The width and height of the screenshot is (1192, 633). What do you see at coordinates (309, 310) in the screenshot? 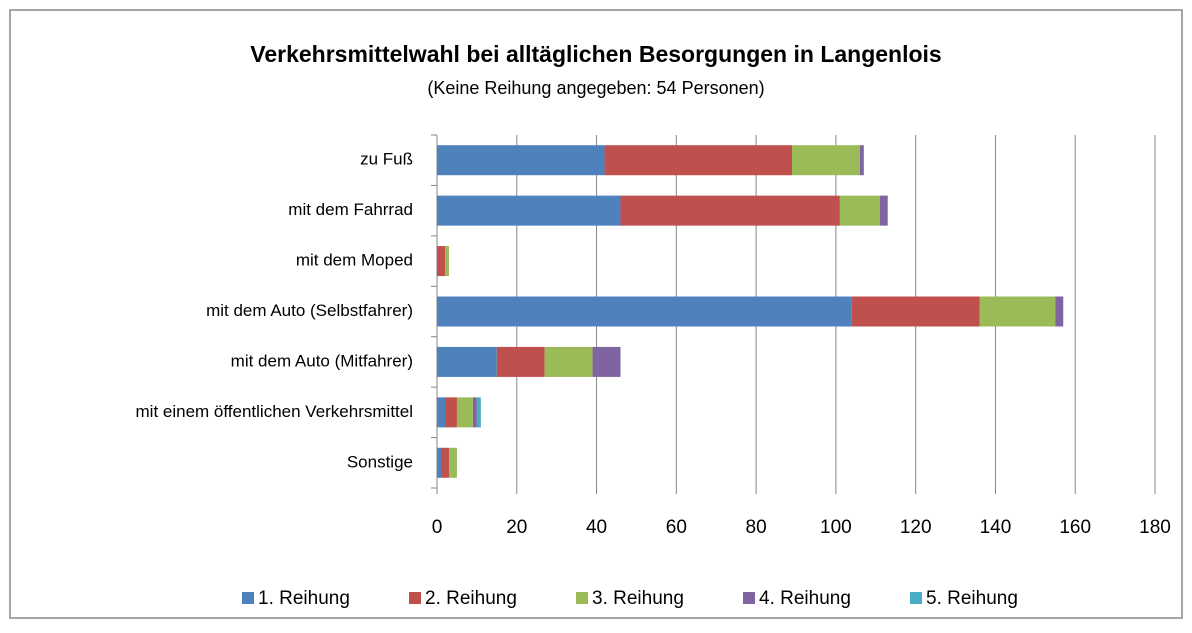
I see `y-tick-label: mit dem Auto (Selbstfahrer)` at bounding box center [309, 310].